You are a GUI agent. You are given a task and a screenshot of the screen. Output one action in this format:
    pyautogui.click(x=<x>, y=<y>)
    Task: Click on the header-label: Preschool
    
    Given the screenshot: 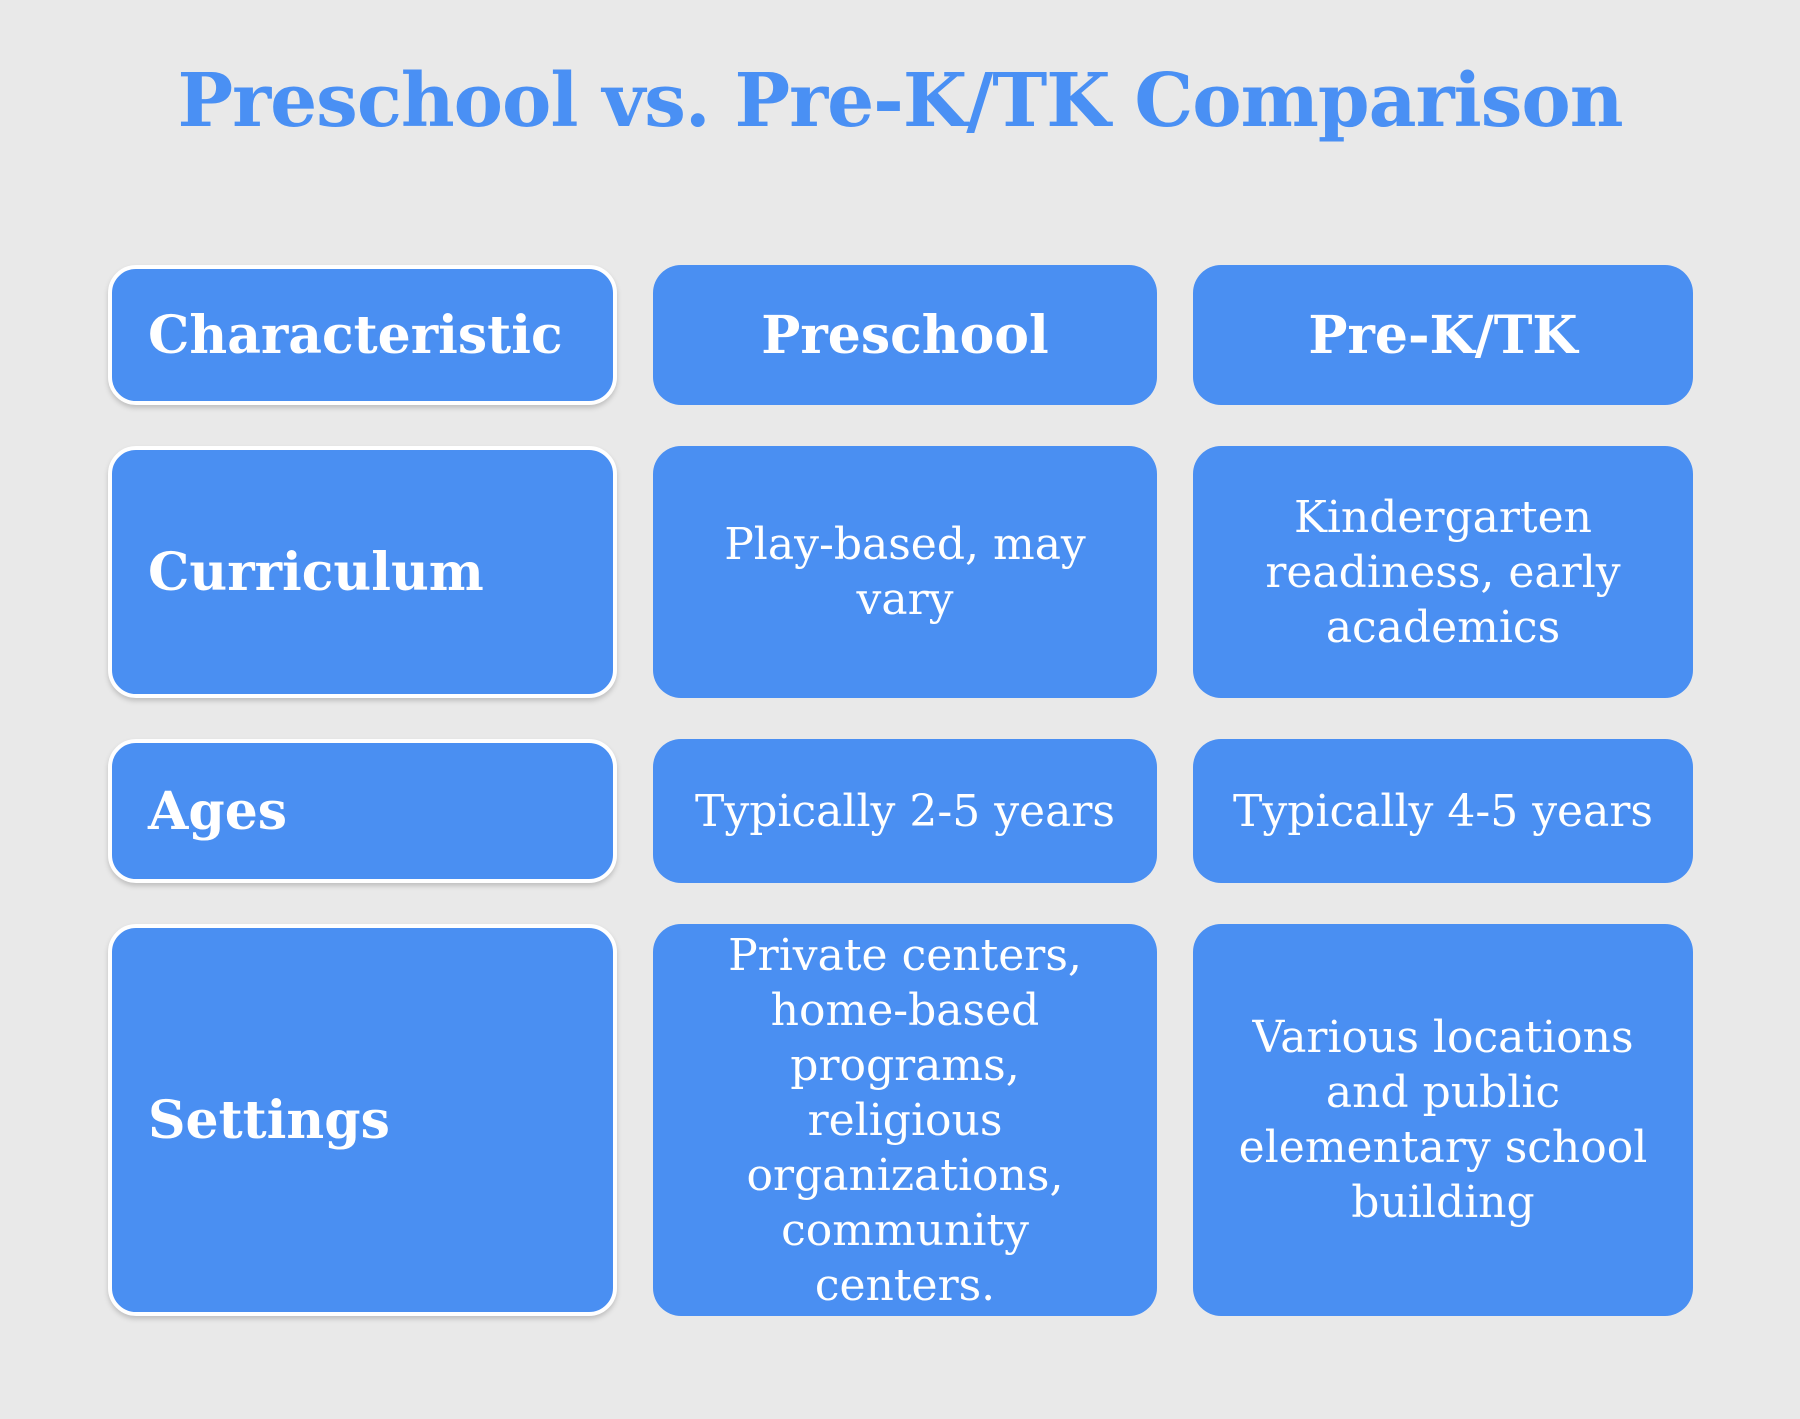 What is the action you would take?
    pyautogui.click(x=905, y=335)
    